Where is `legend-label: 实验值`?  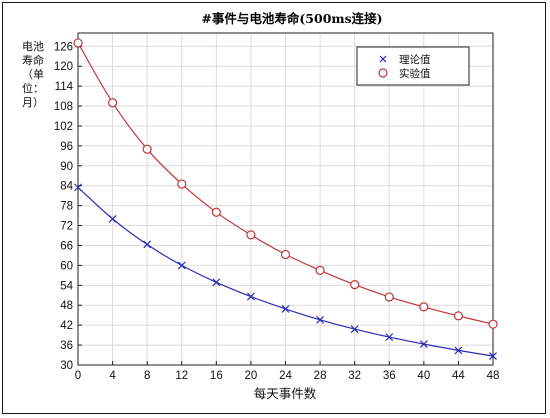 legend-label: 实验值 is located at coordinates (415, 73).